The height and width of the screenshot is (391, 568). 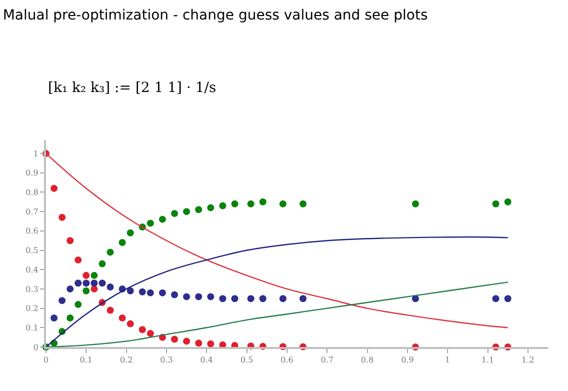 I want to click on y-tick-label: 0.4, so click(x=32, y=269).